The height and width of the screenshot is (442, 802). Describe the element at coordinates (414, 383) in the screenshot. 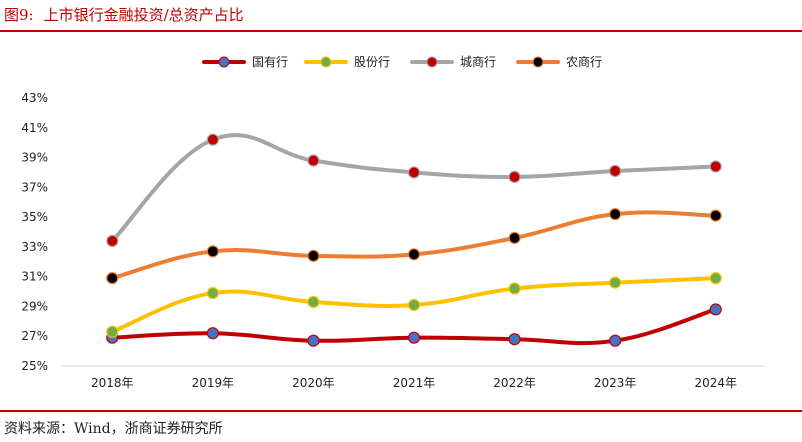

I see `x-tick-label: 2021年` at that location.